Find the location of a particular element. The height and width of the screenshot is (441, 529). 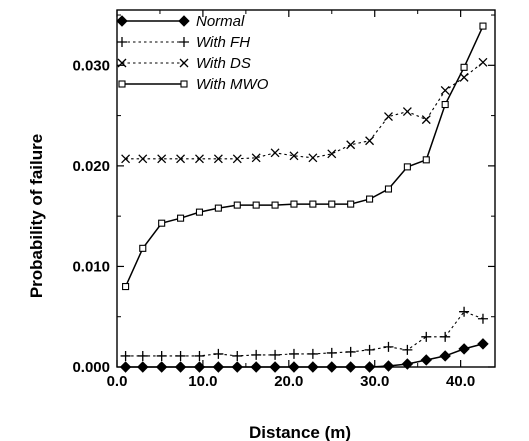

x-axis-title: Distance (m) is located at coordinates (300, 432).